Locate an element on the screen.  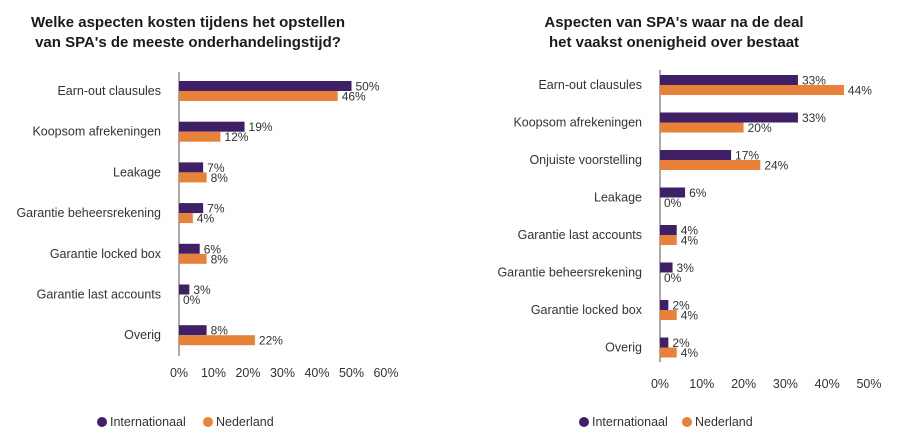
x-tick-label: 60% is located at coordinates (385, 373).